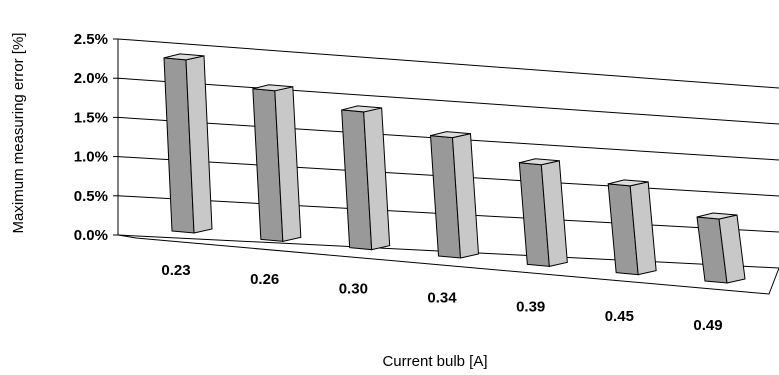 This screenshot has width=779, height=375. What do you see at coordinates (530, 307) in the screenshot?
I see `x-tick-label: 0.39` at bounding box center [530, 307].